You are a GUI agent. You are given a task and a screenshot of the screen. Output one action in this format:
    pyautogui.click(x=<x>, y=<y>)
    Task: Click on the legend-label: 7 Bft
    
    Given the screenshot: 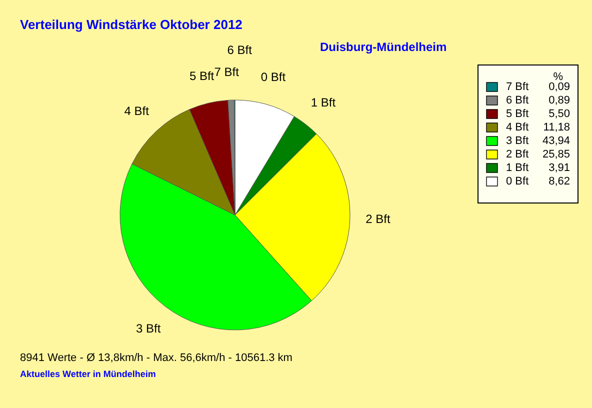 What is the action you would take?
    pyautogui.click(x=517, y=87)
    